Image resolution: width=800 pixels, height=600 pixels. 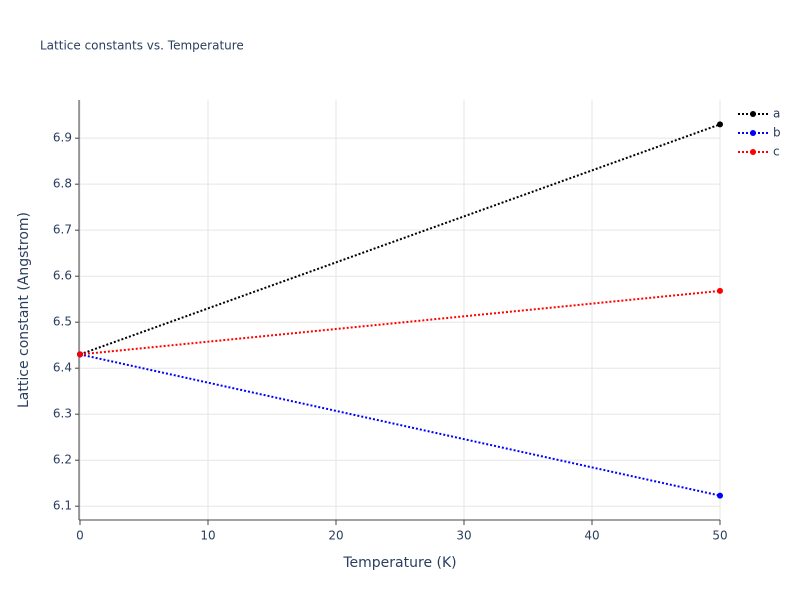 I want to click on series-line, so click(x=400, y=322).